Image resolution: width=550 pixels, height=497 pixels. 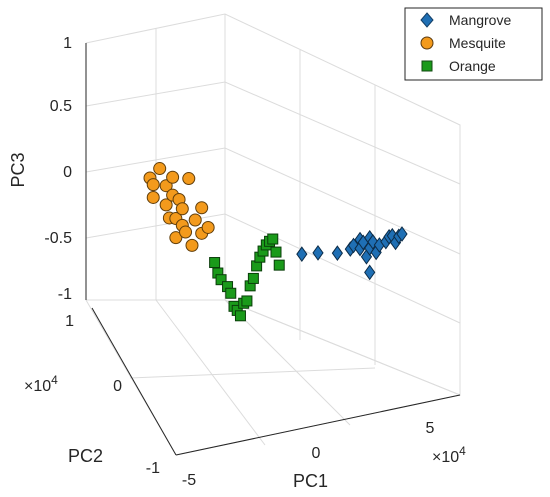 What do you see at coordinates (61, 106) in the screenshot?
I see `z-tick-label: 0.5` at bounding box center [61, 106].